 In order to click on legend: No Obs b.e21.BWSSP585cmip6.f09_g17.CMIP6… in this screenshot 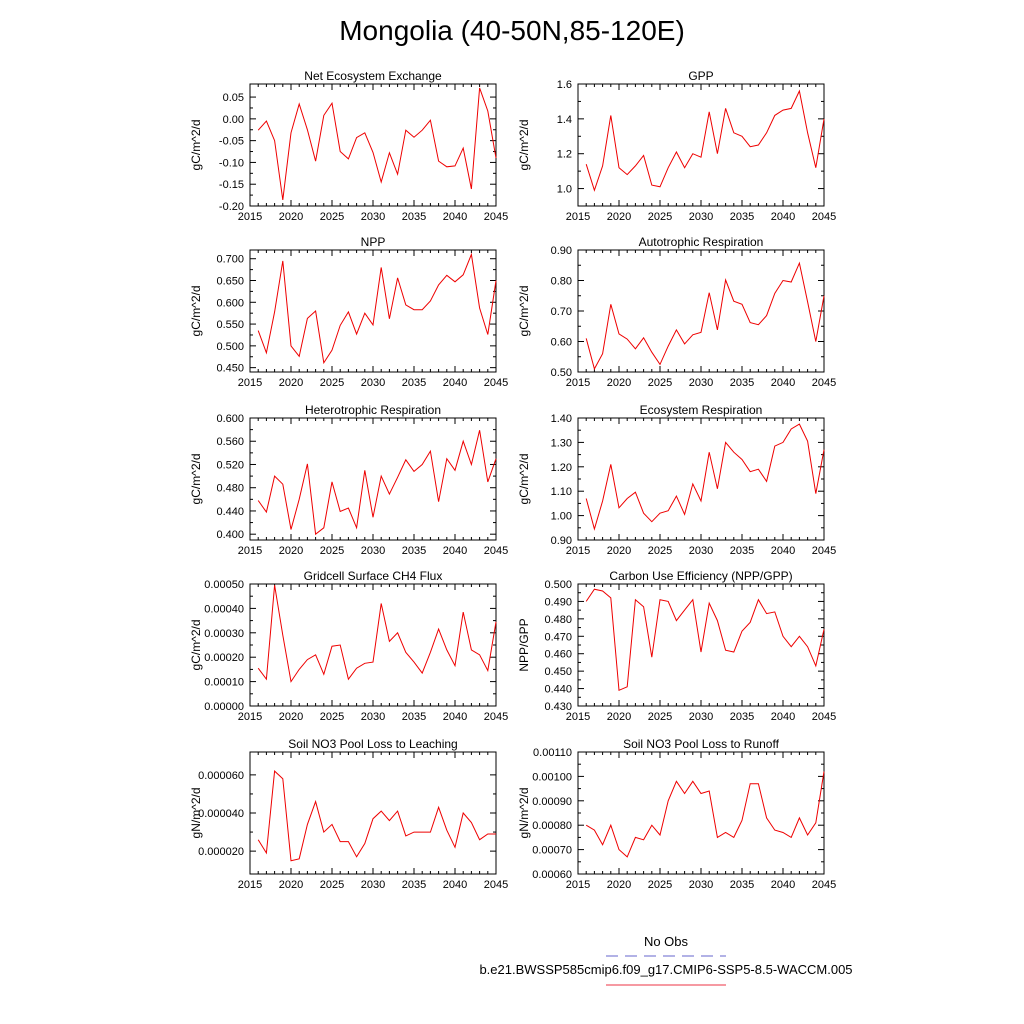, I will do `click(666, 960)`.